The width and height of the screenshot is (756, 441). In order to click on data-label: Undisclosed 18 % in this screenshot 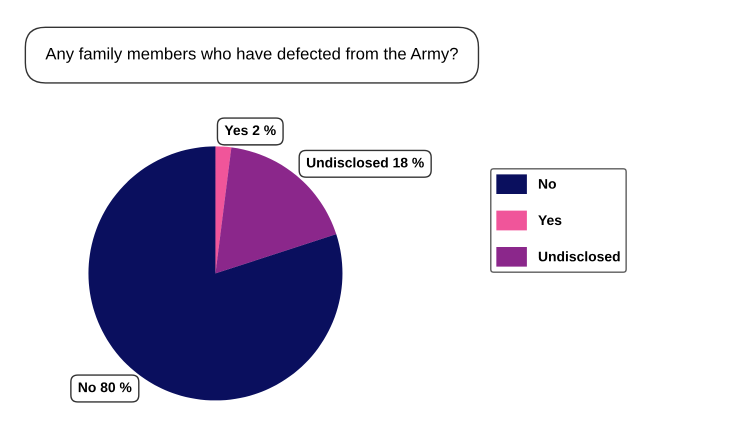, I will do `click(365, 162)`.